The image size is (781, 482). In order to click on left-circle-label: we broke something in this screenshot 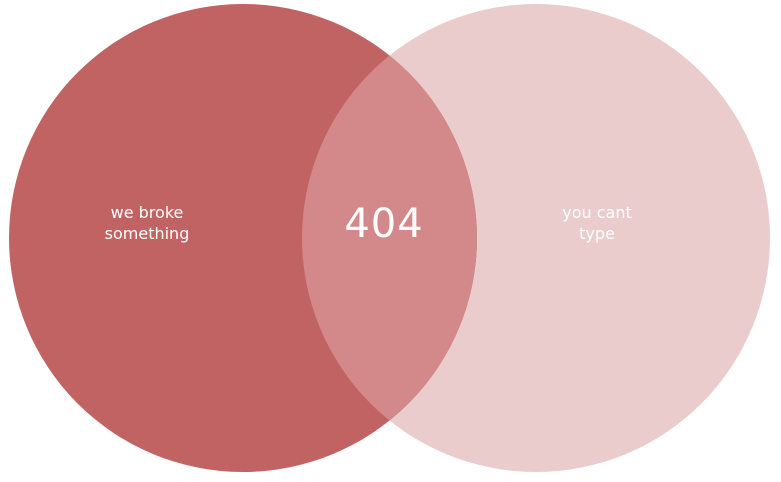, I will do `click(147, 223)`.